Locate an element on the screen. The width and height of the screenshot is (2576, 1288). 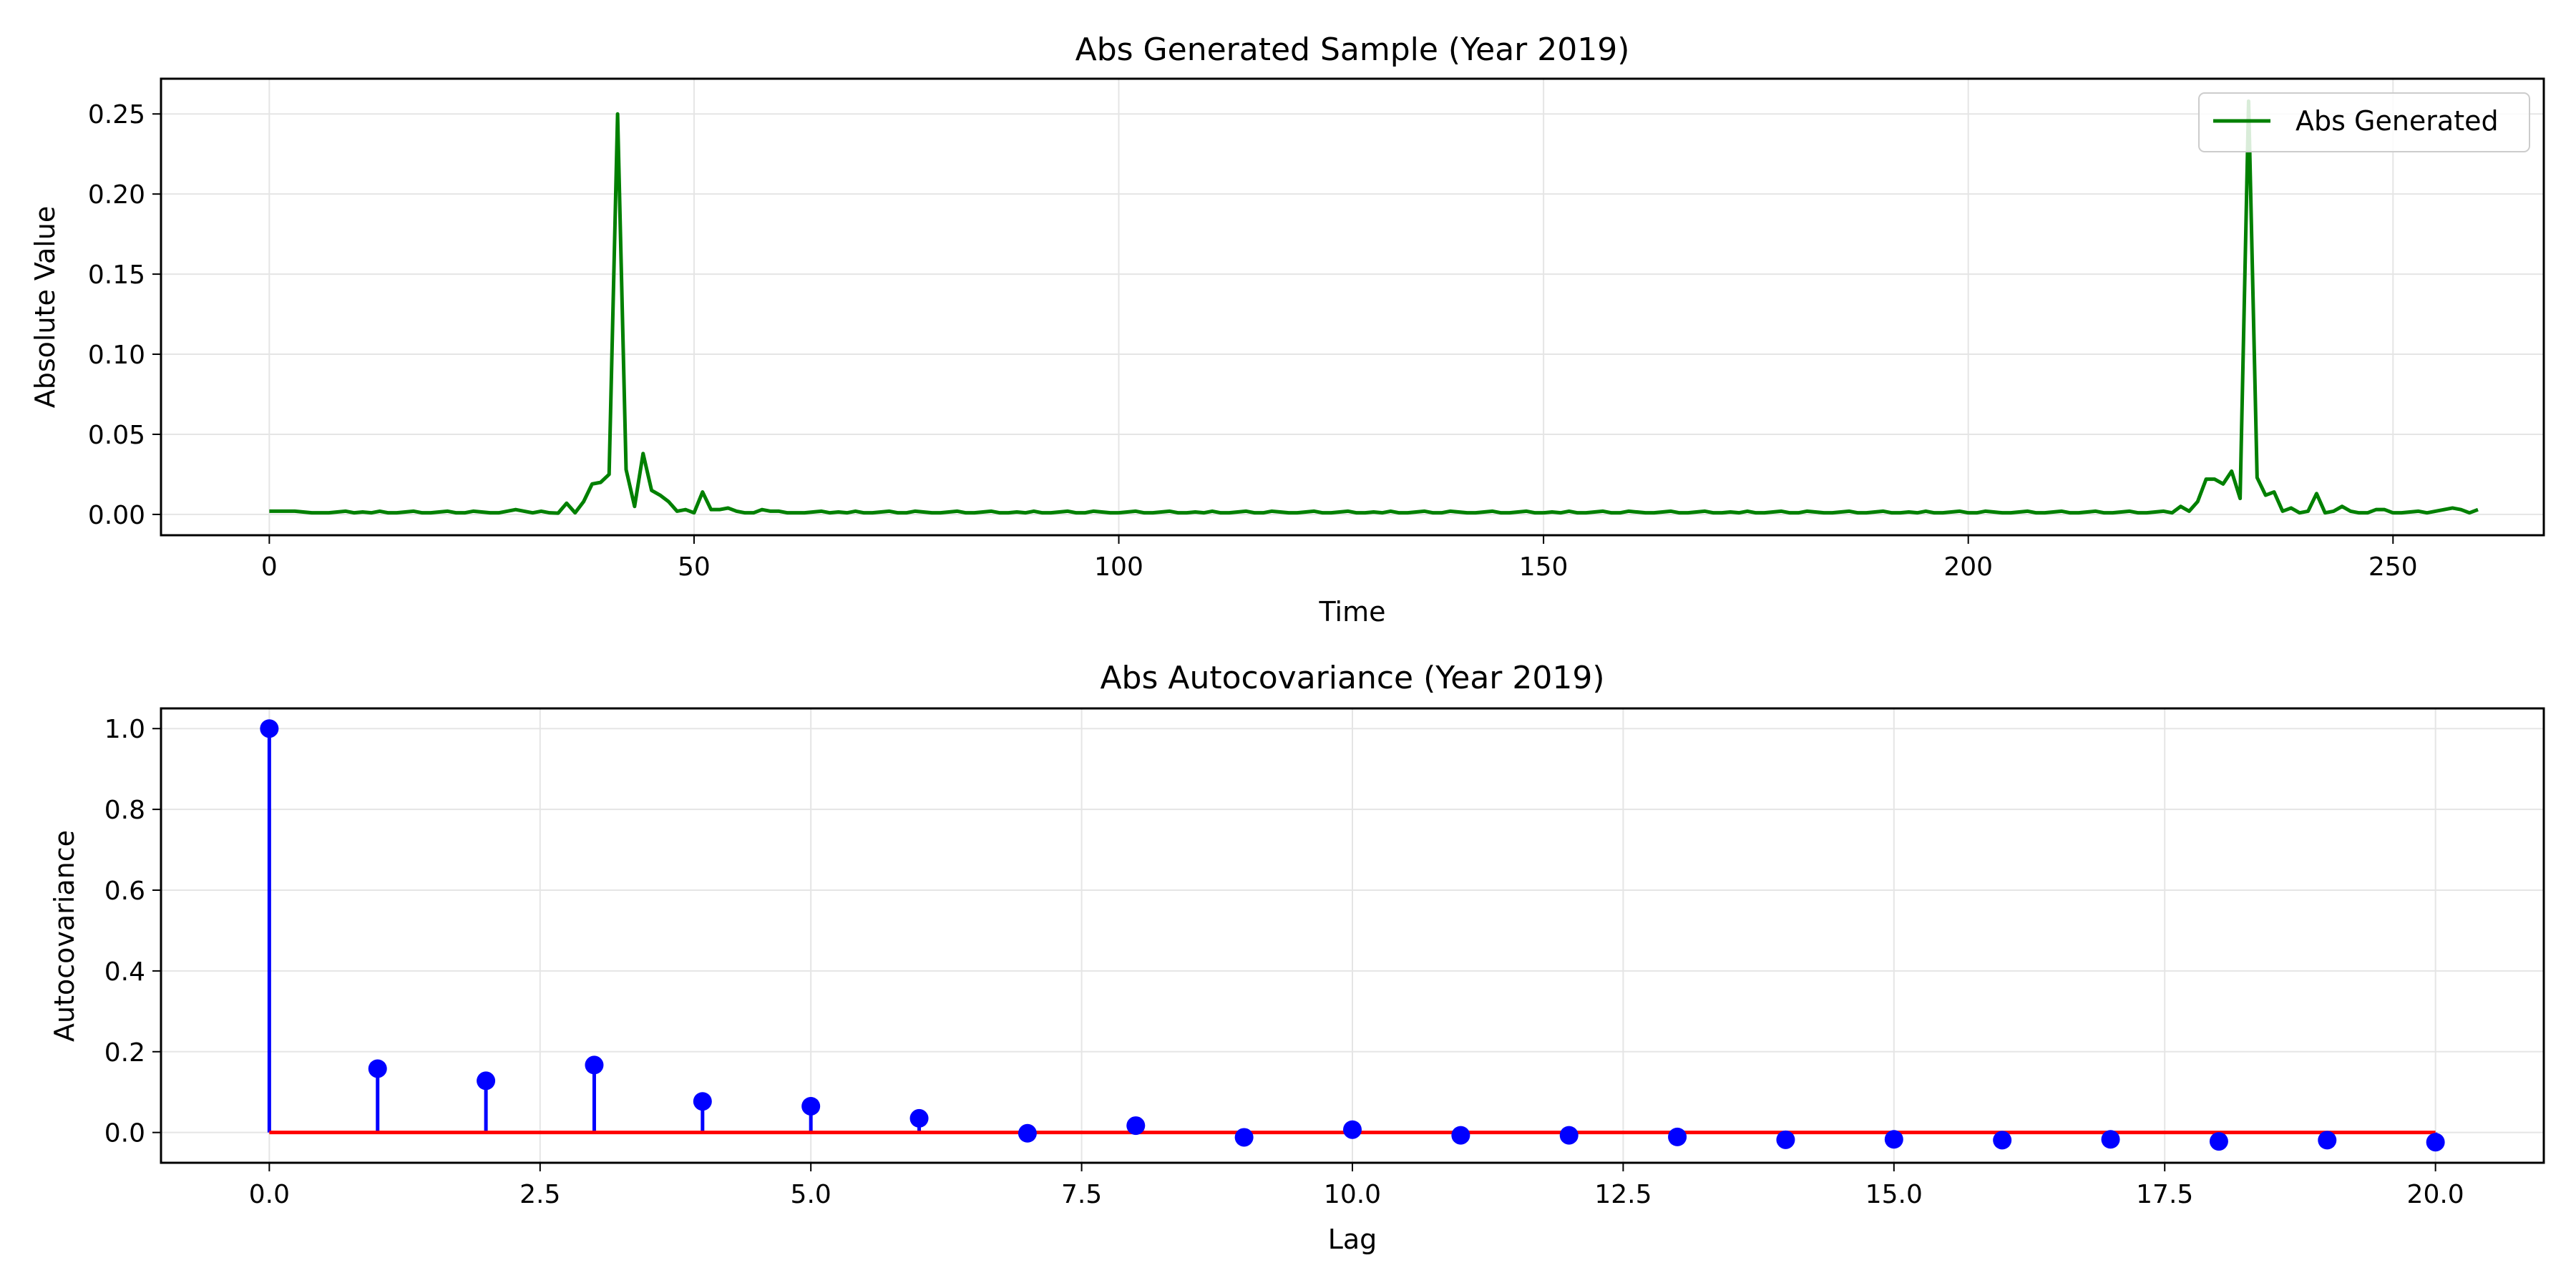
legend-box is located at coordinates (2364, 122).